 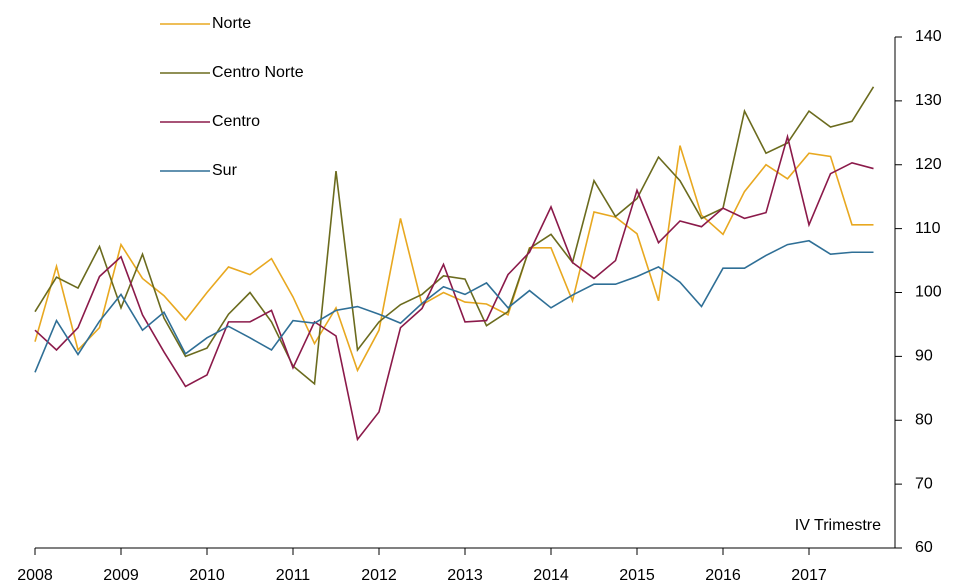 What do you see at coordinates (924, 483) in the screenshot?
I see `y-tick-label: 70` at bounding box center [924, 483].